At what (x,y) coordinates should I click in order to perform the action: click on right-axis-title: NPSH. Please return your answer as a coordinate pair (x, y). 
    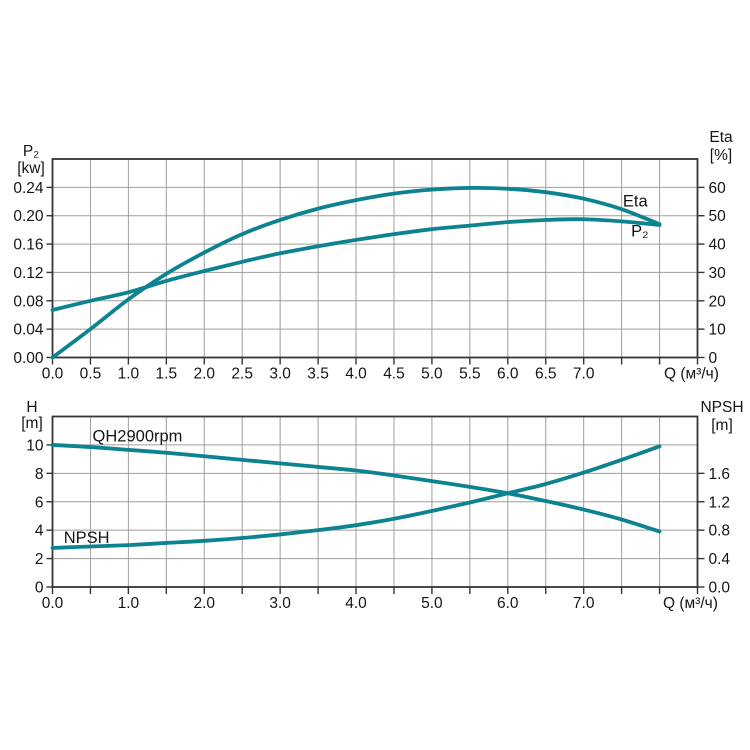
    Looking at the image, I should click on (721, 407).